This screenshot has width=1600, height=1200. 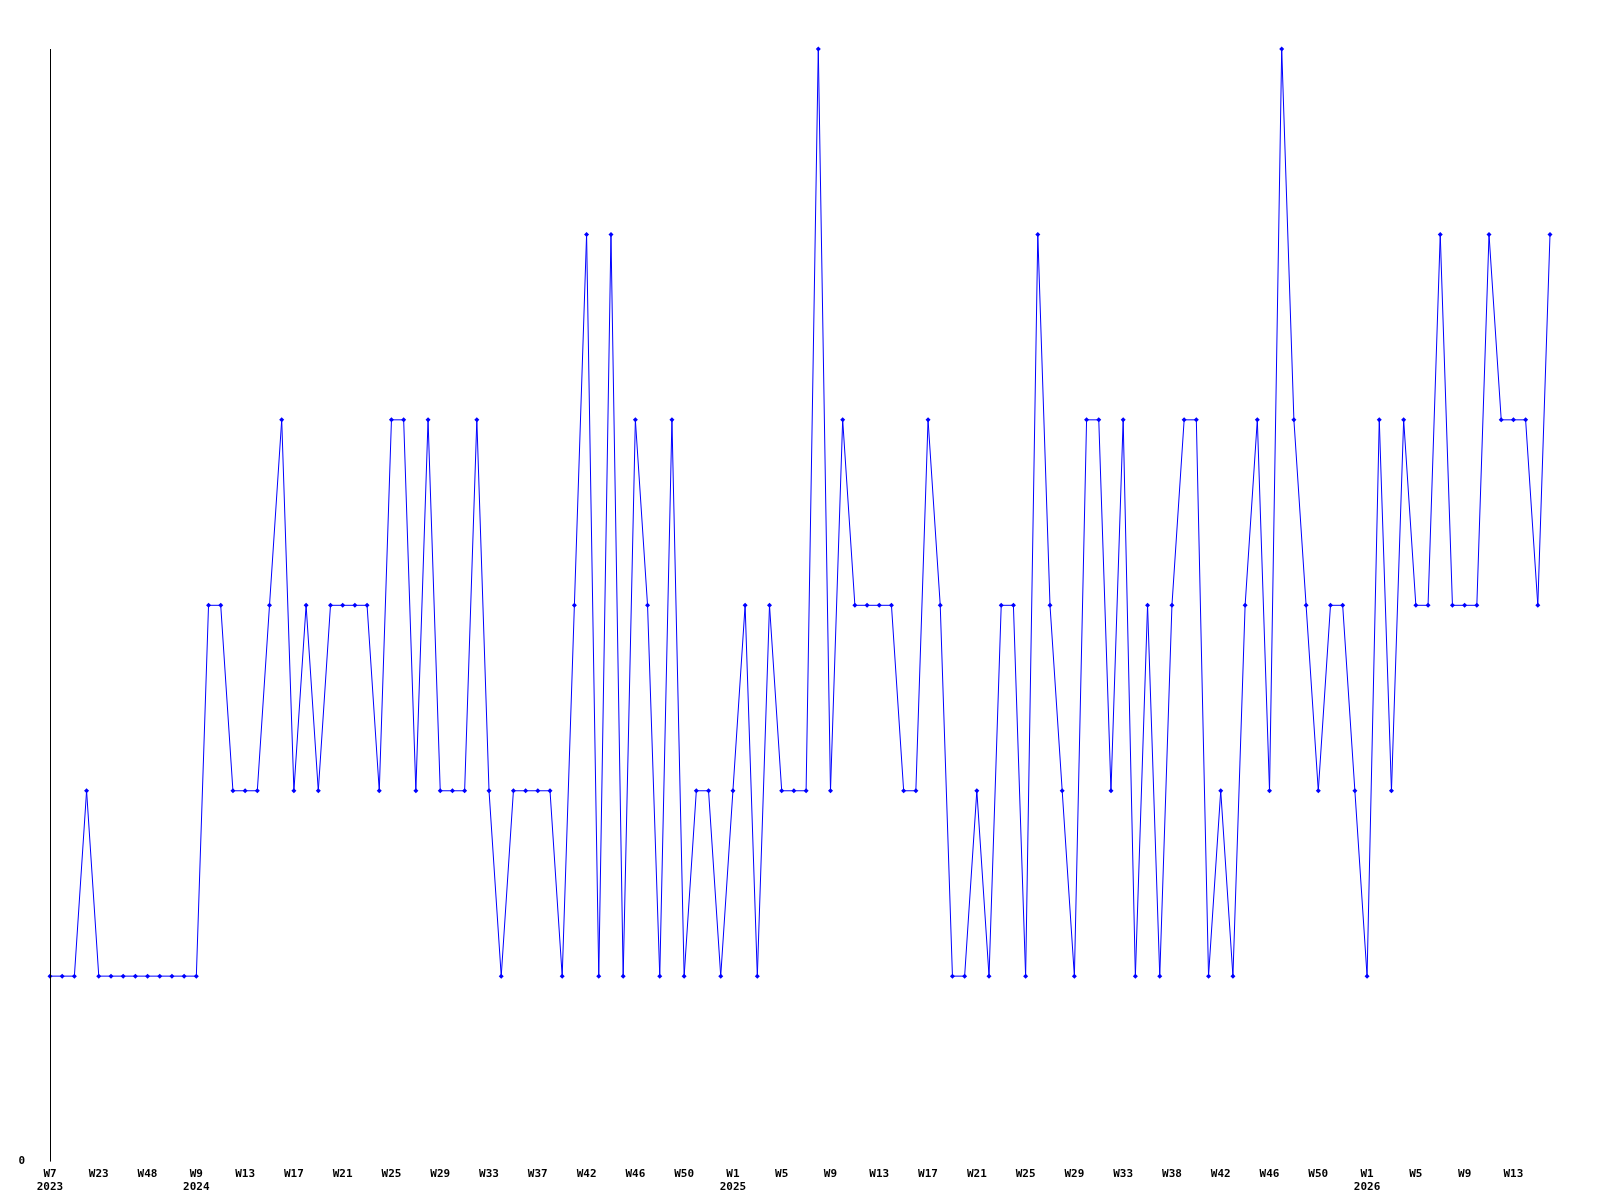 What do you see at coordinates (21, 1161) in the screenshot?
I see `text: 0` at bounding box center [21, 1161].